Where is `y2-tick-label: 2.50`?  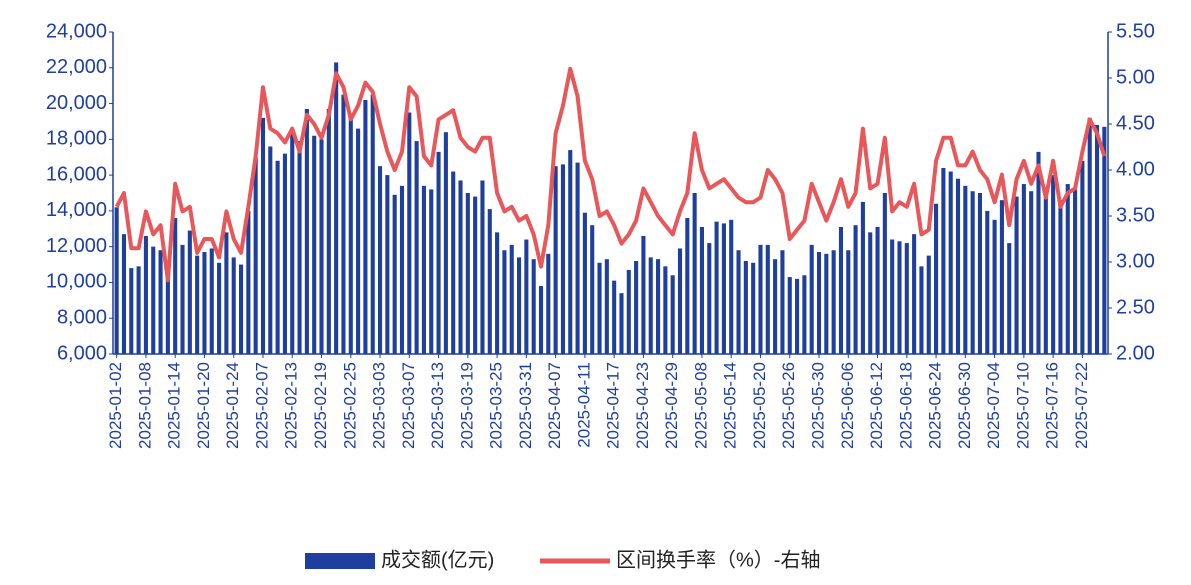 y2-tick-label: 2.50 is located at coordinates (1135, 307).